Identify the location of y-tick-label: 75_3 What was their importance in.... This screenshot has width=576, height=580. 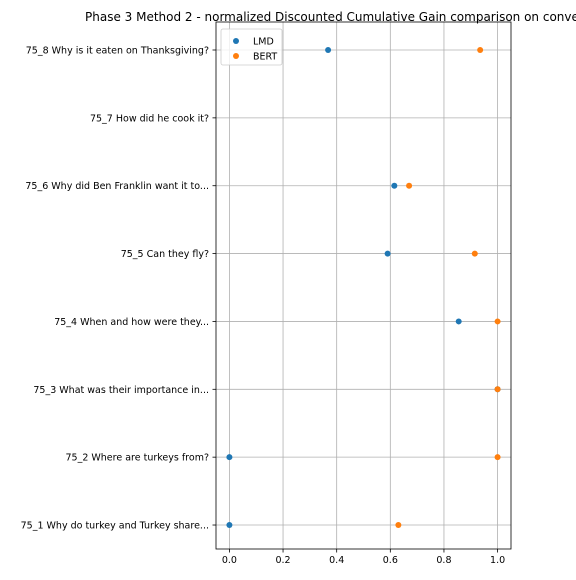
(121, 390).